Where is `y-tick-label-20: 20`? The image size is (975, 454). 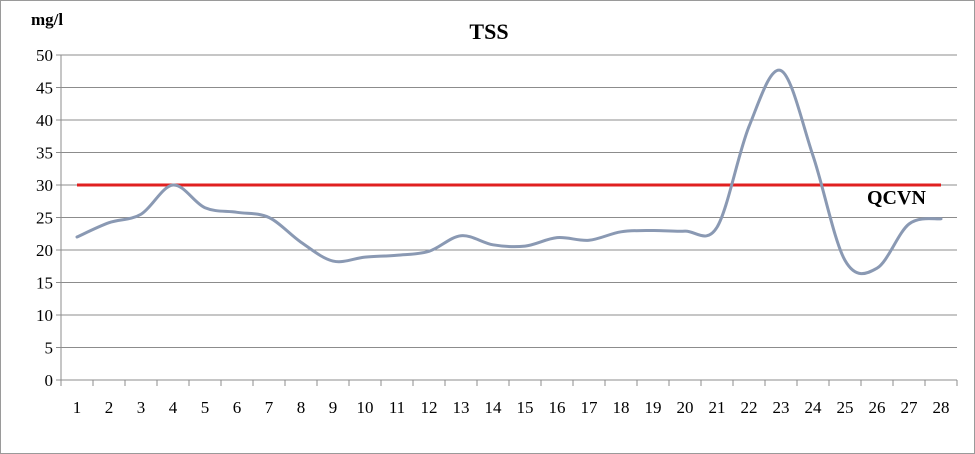 y-tick-label-20: 20 is located at coordinates (44, 250).